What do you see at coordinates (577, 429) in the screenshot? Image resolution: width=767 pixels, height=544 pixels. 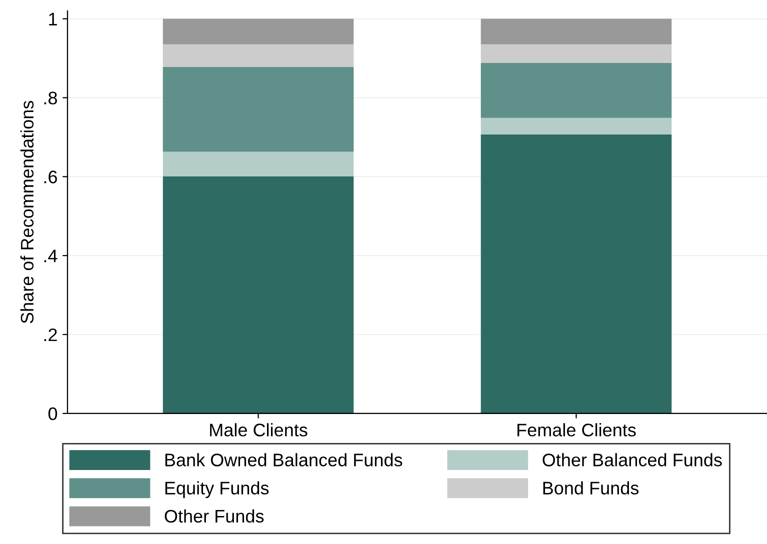 I see `x-tick-label: Female Clients` at bounding box center [577, 429].